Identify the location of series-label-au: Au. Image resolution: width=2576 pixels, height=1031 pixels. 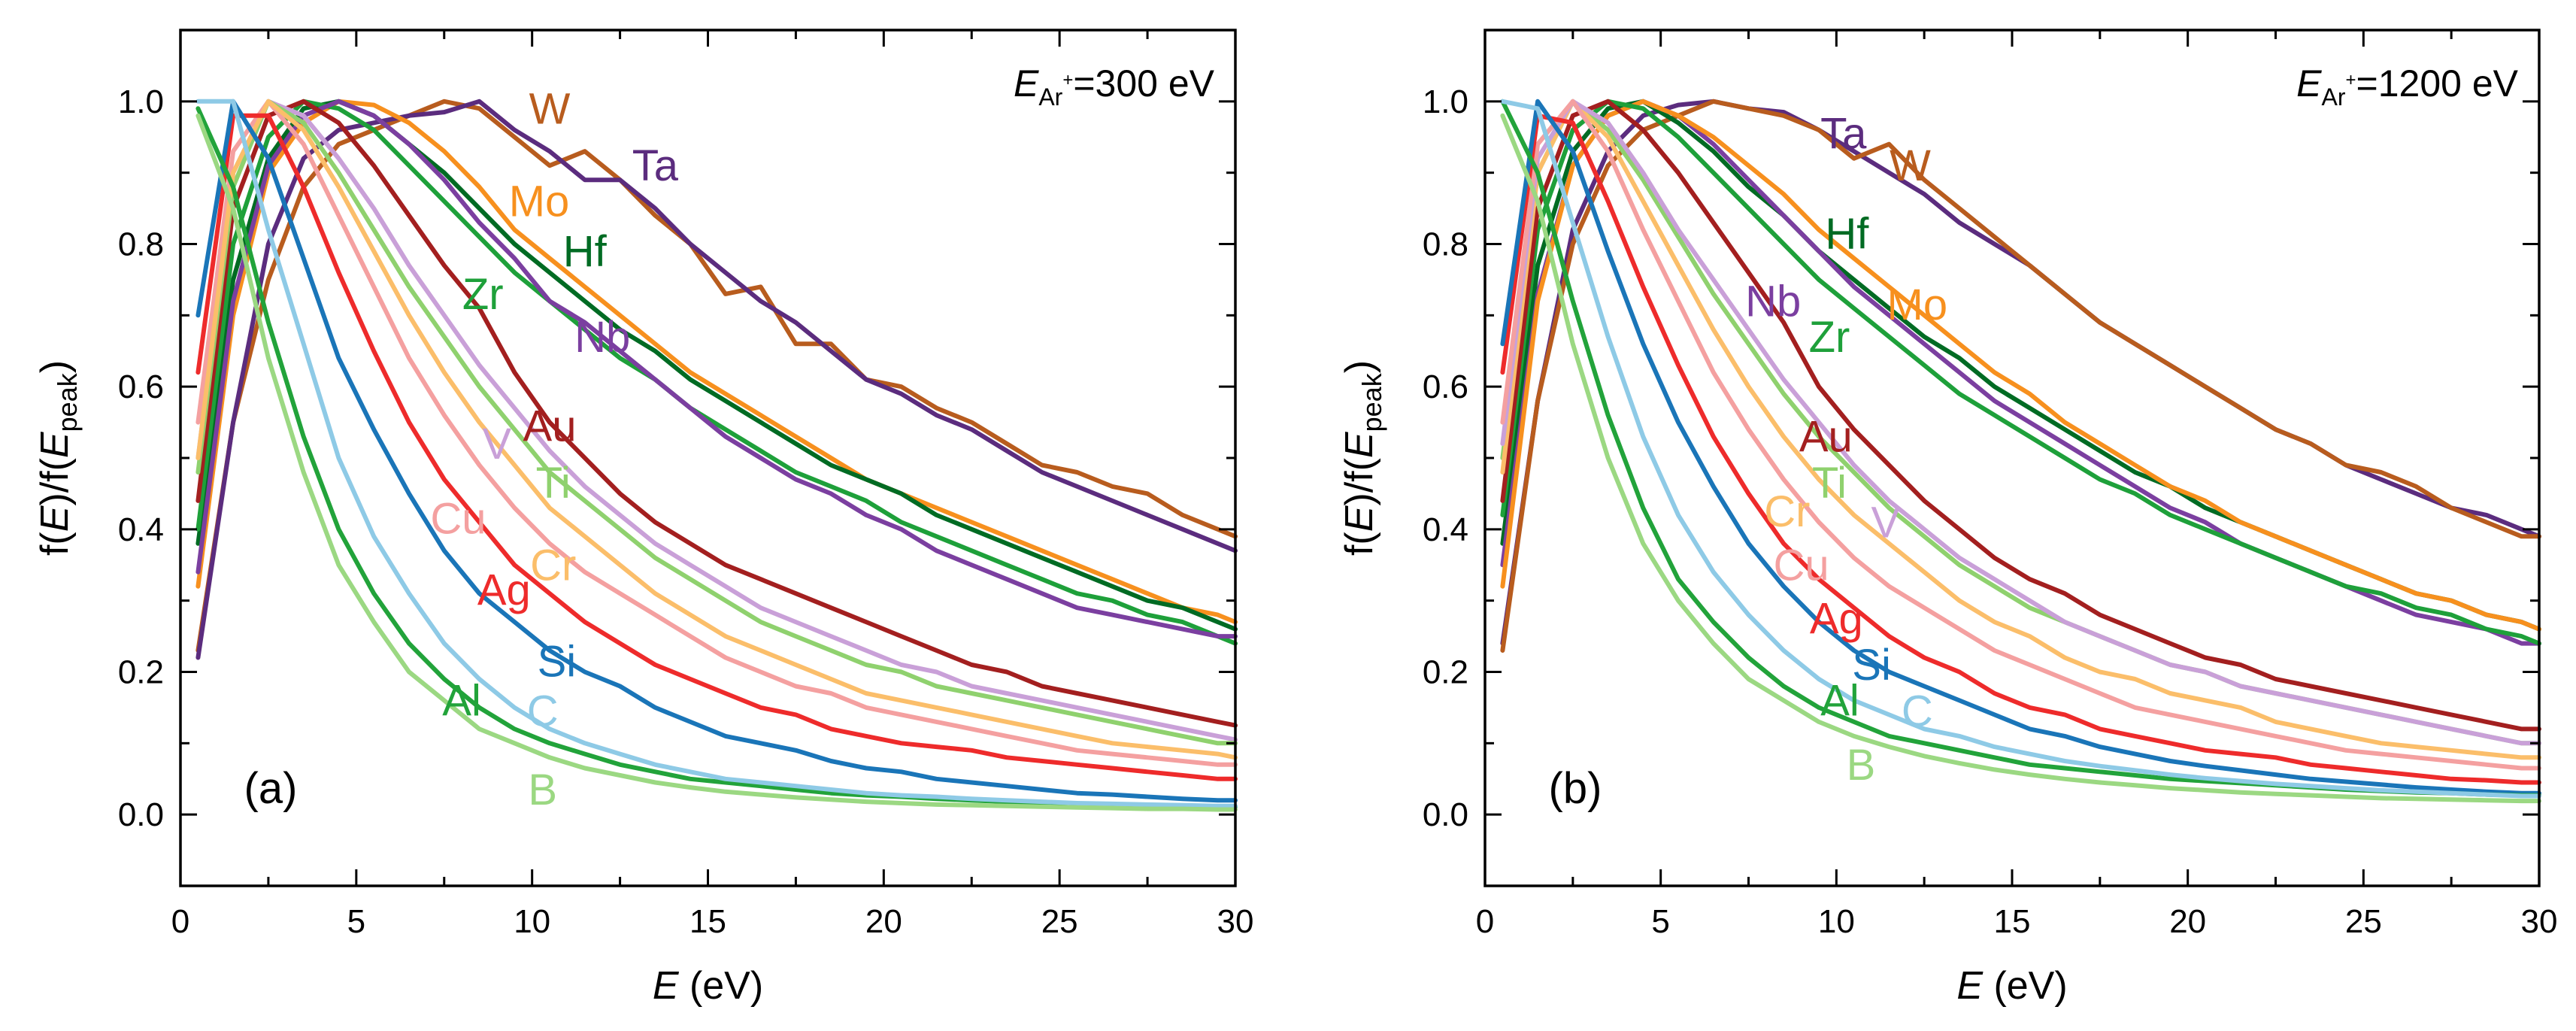
(550, 426).